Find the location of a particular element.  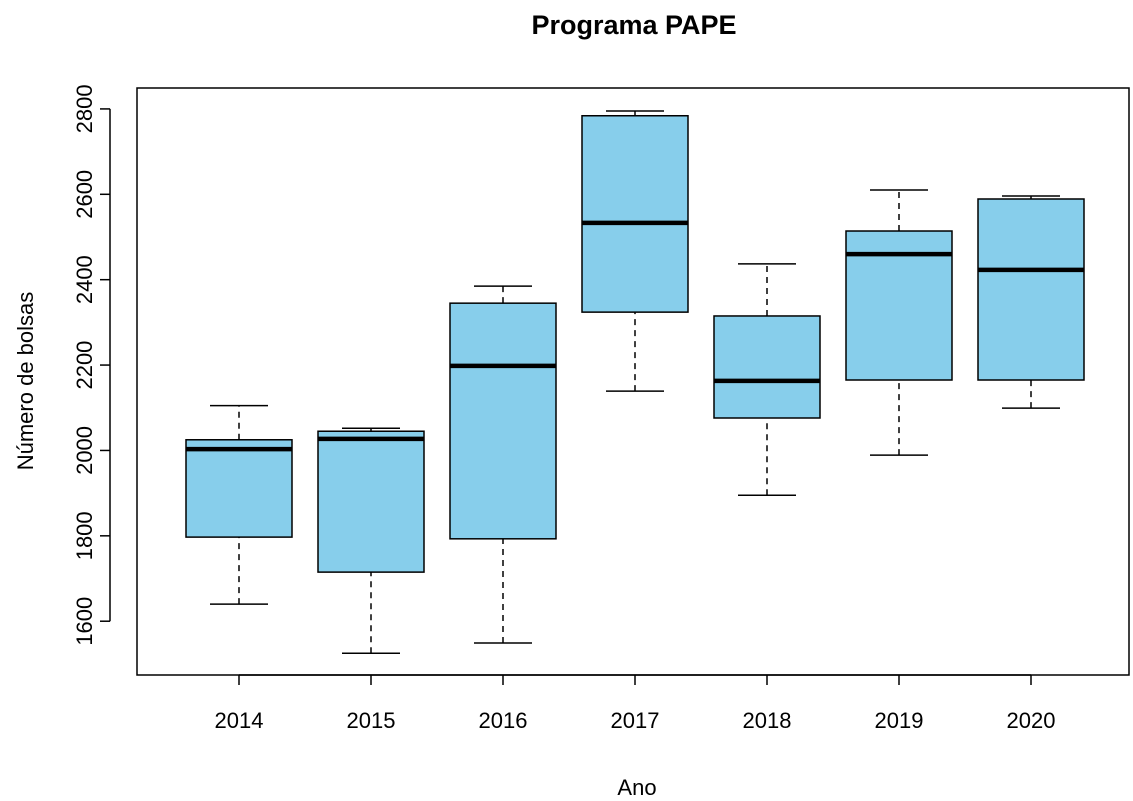

y-tick-label: 1600 is located at coordinates (84, 621).